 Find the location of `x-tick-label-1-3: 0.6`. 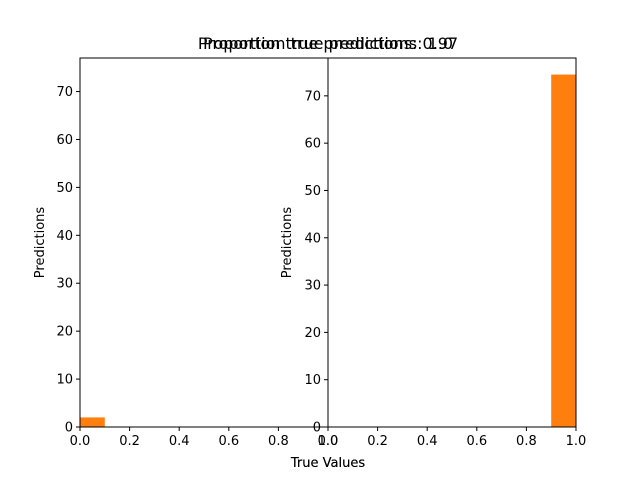

x-tick-label-1-3: 0.6 is located at coordinates (476, 441).